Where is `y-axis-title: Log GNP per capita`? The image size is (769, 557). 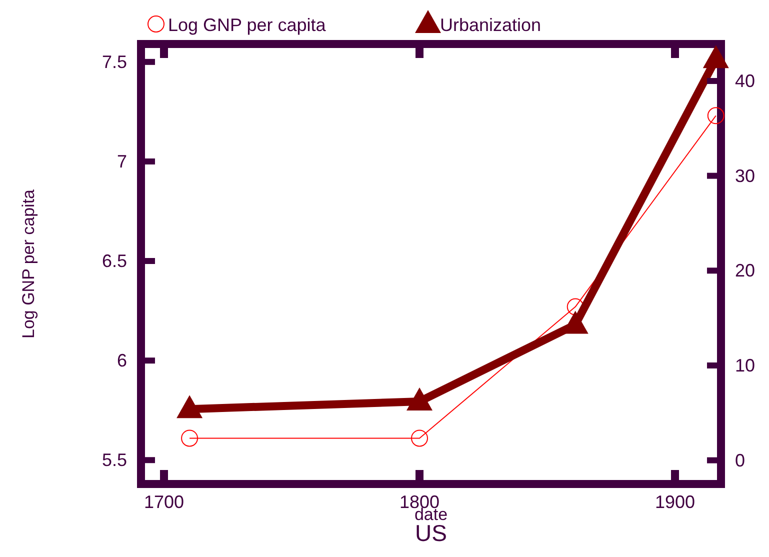
y-axis-title: Log GNP per capita is located at coordinates (28, 263).